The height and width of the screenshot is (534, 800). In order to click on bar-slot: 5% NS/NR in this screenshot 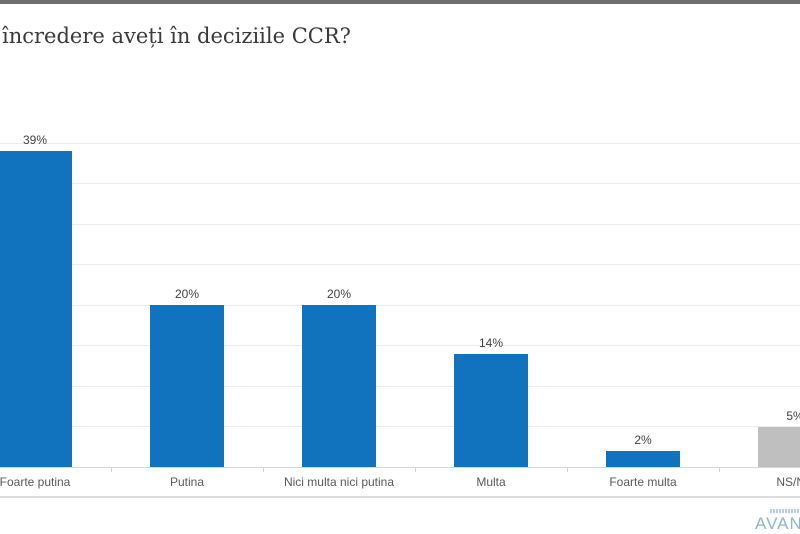, I will do `click(759, 316)`.